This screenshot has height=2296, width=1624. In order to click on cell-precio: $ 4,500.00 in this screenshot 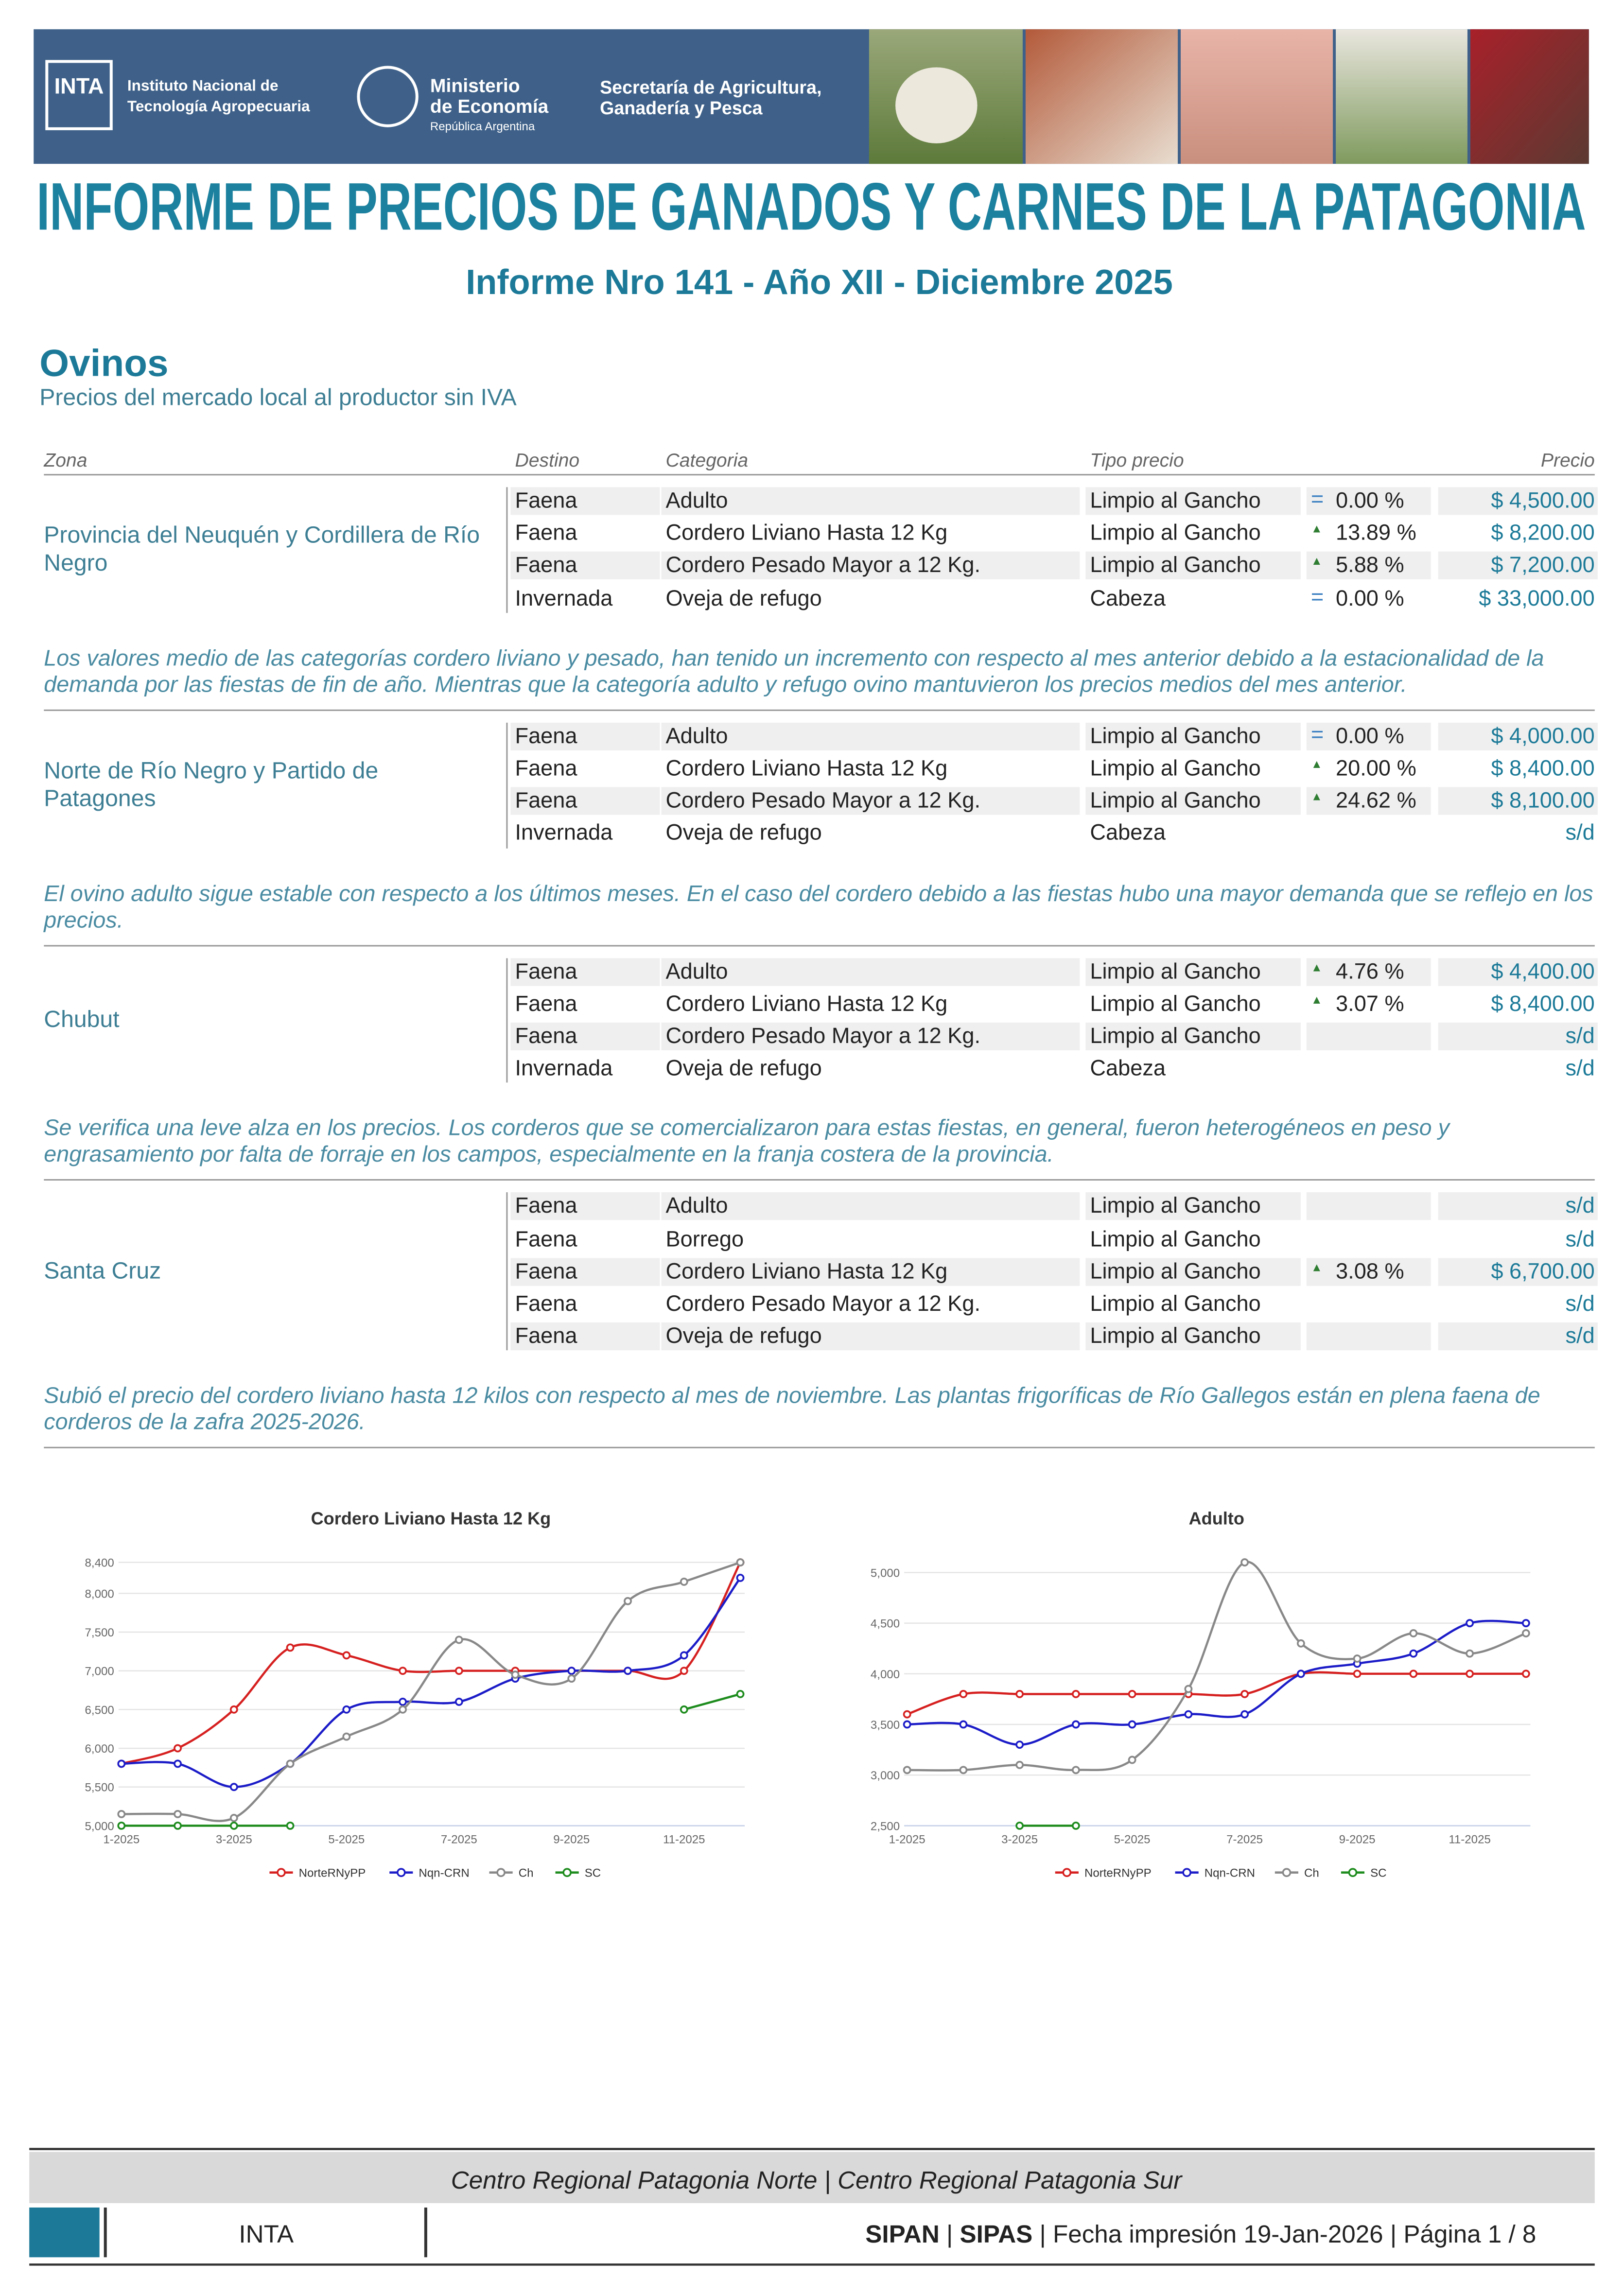, I will do `click(1518, 501)`.